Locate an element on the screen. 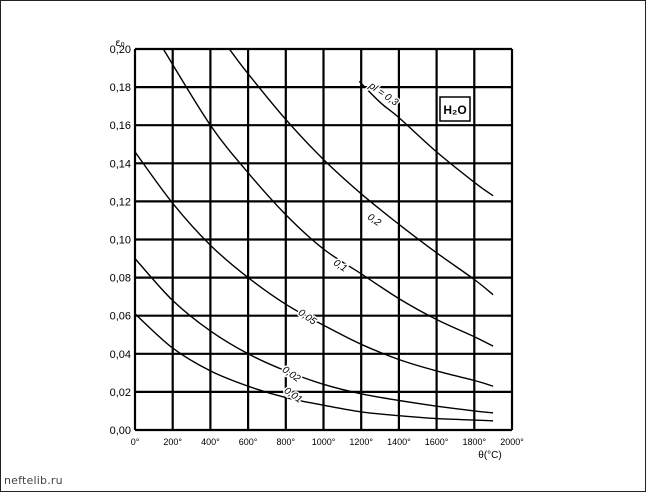  y-tick-label: 0,00 is located at coordinates (120, 431).